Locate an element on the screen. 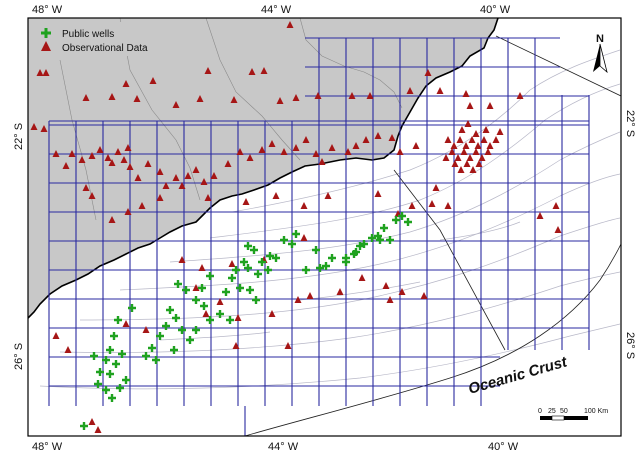 This screenshot has height=459, width=640. left-tick-26s: 26° S is located at coordinates (19, 356).